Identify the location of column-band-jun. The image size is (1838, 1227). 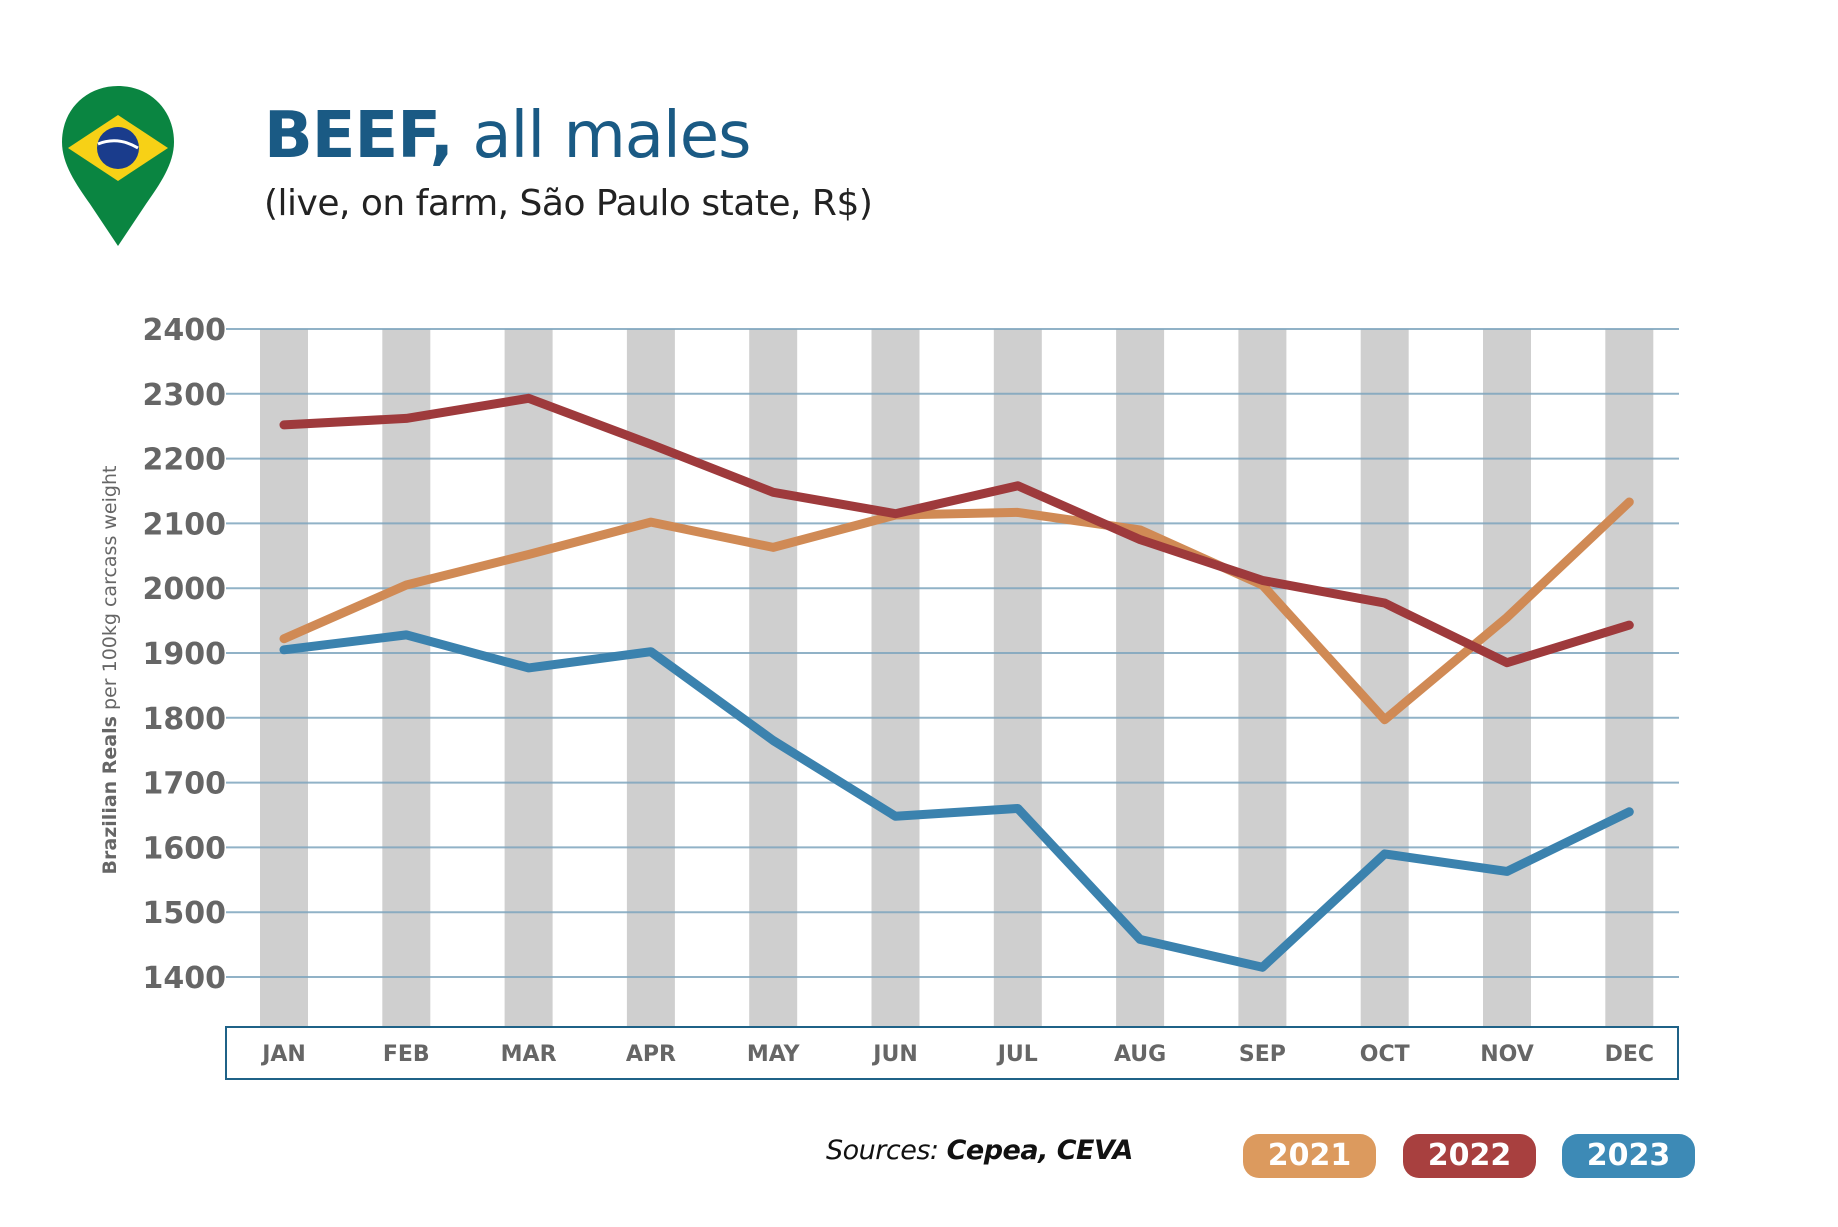
(895, 678).